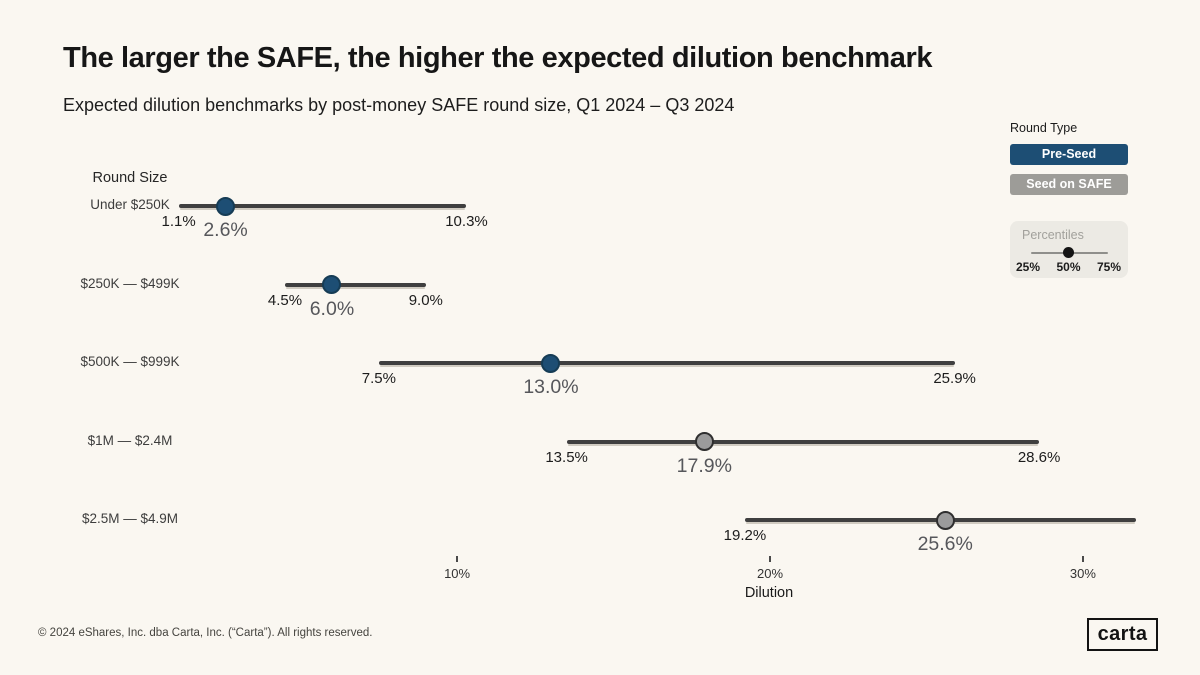 This screenshot has width=1200, height=675. I want to click on row-label: $500K — $999K, so click(130, 361).